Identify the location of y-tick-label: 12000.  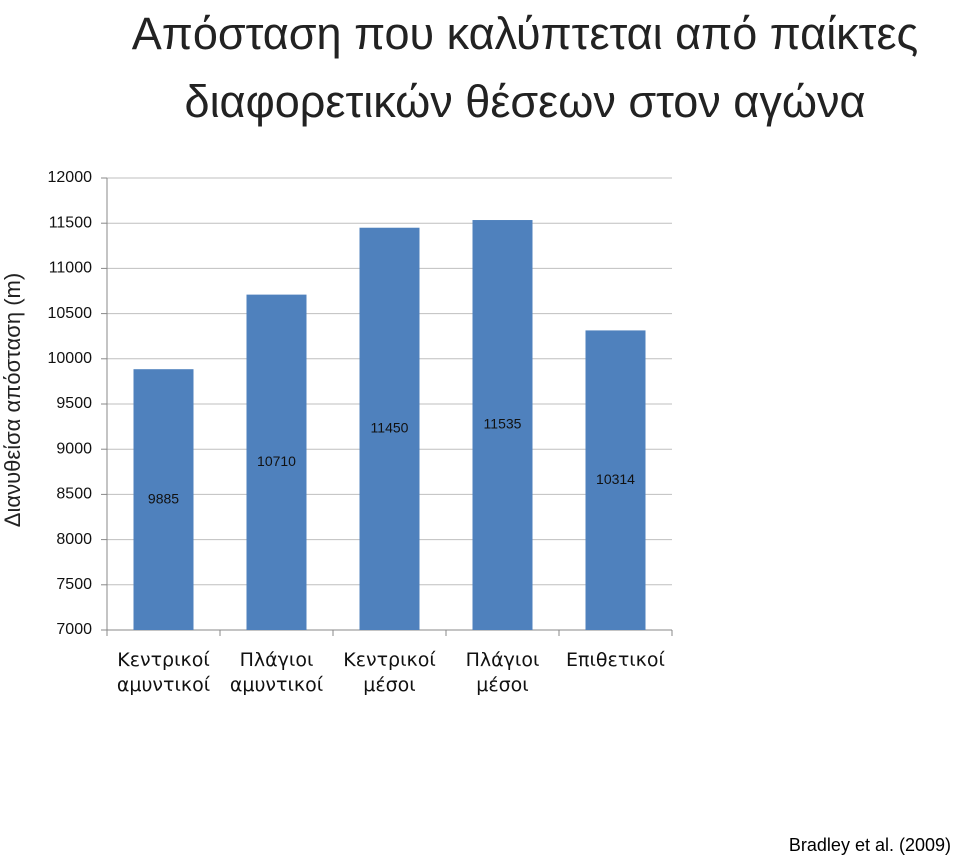
(70, 177).